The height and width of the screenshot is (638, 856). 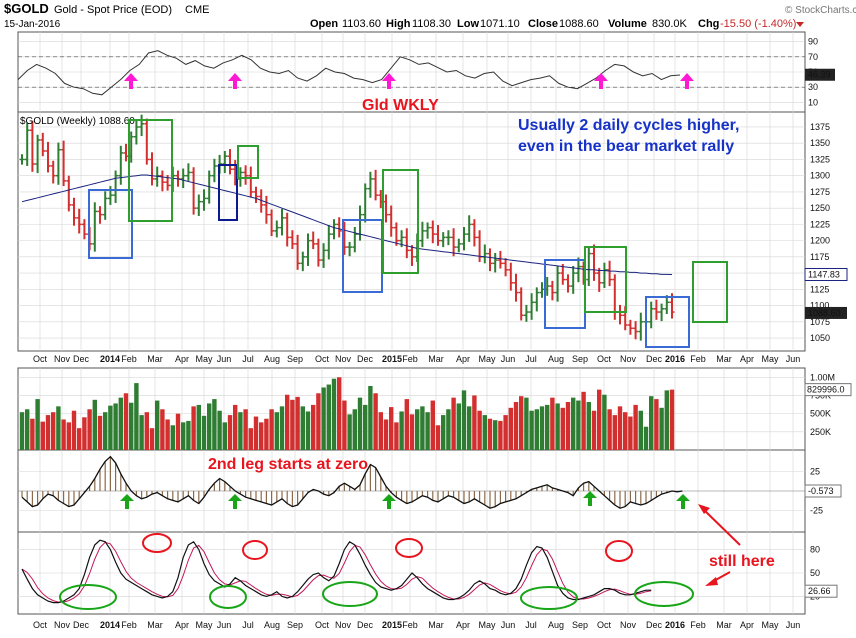 I want to click on low-label: Low, so click(x=468, y=24).